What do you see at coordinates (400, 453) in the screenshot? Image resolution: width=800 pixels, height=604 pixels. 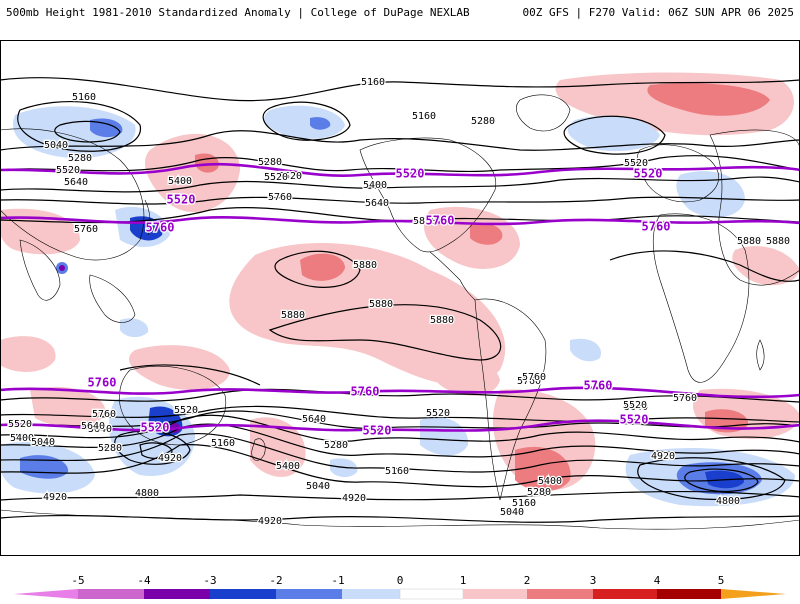 I see `height-contour-5160-south` at bounding box center [400, 453].